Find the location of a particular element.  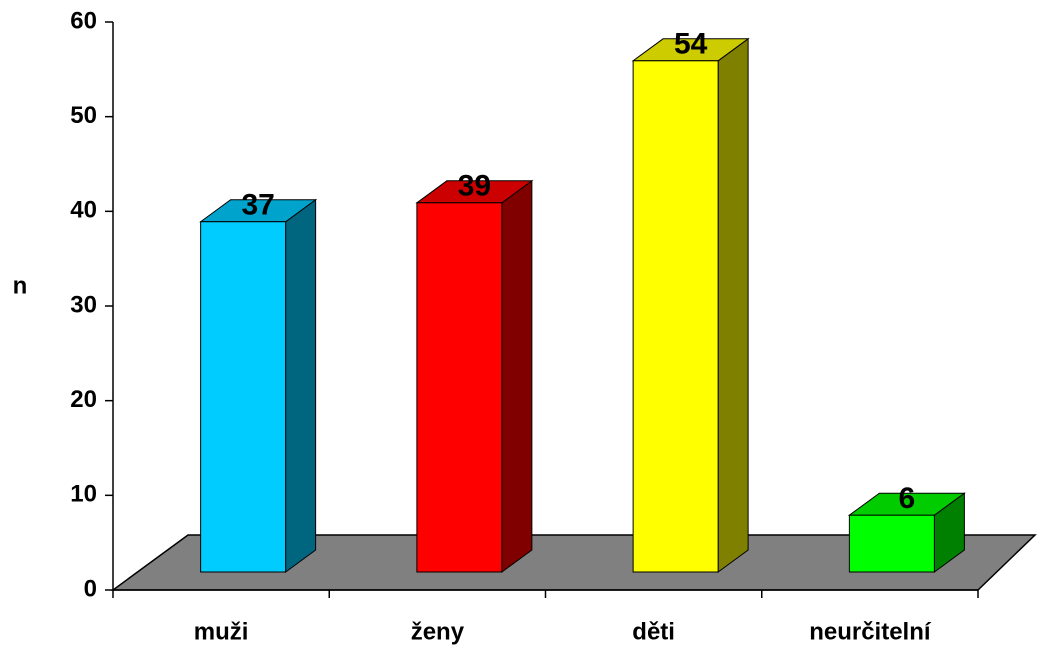

y-tick-label: 60 is located at coordinates (83, 20).